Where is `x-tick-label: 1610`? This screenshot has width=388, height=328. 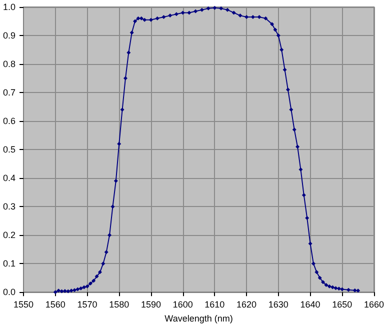 x-tick-label: 1610 is located at coordinates (214, 305).